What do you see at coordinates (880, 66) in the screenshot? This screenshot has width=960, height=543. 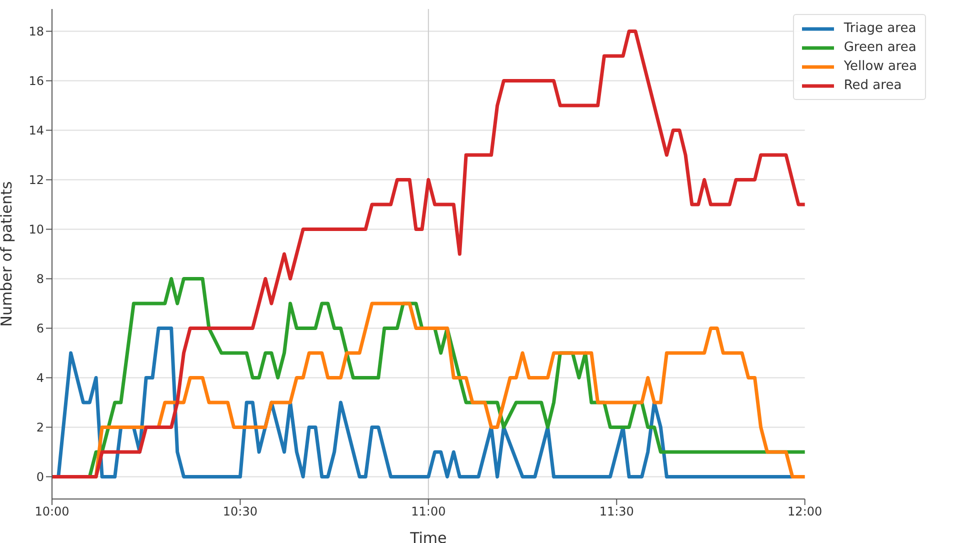 I see `legend-label: Yellow area` at bounding box center [880, 66].